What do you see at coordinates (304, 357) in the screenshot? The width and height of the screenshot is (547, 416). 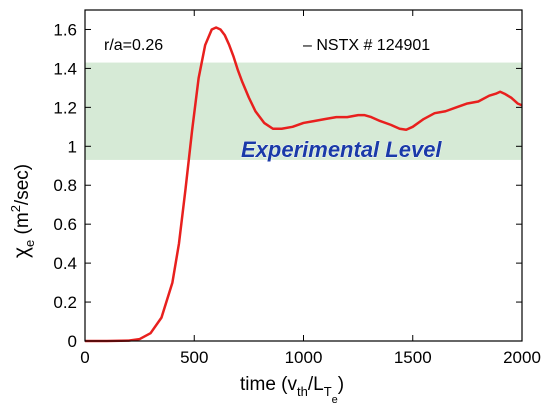 I see `x-tick-label: 1000` at bounding box center [304, 357].